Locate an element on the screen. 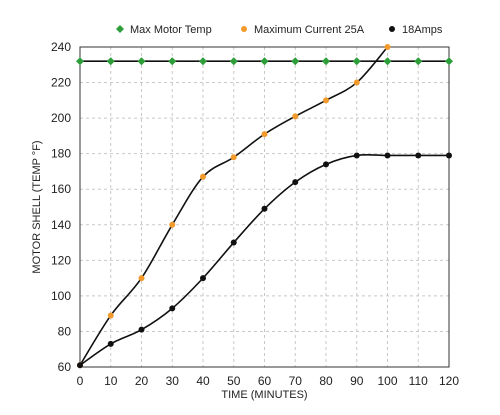  x-tick-label: 80 is located at coordinates (326, 381).